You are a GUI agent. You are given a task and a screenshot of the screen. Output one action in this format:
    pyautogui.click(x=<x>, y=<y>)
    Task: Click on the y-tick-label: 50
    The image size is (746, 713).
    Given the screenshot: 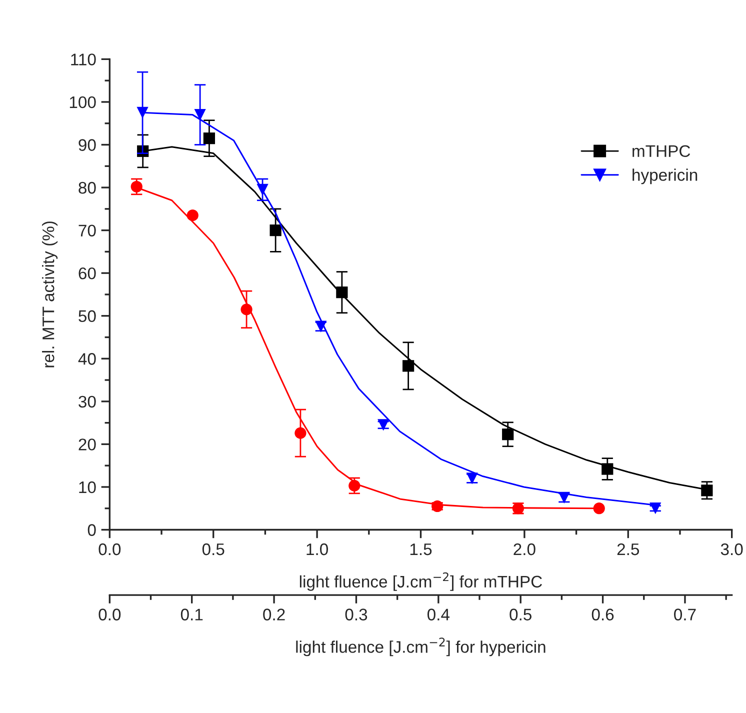 What is the action you would take?
    pyautogui.click(x=87, y=316)
    